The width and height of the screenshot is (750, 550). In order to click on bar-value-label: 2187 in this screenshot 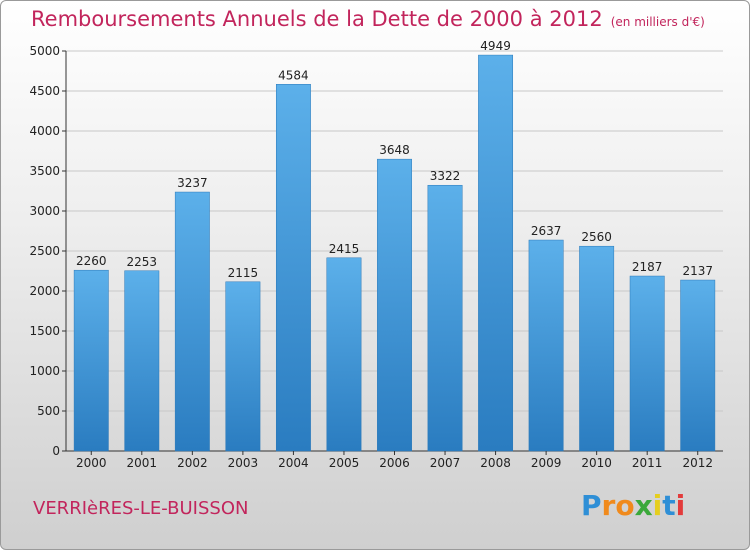, I will do `click(647, 267)`.